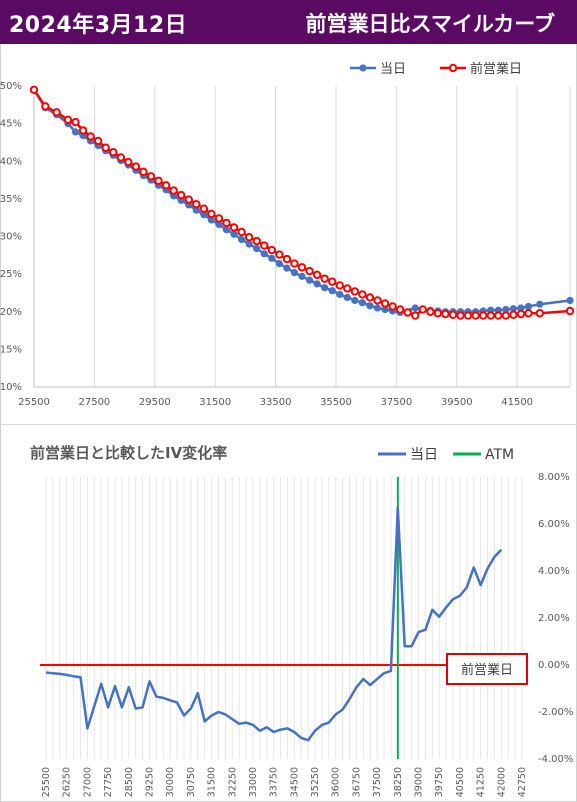 The image size is (577, 802). I want to click on report-title: 前営業日比スマイルカーブ, so click(430, 24).